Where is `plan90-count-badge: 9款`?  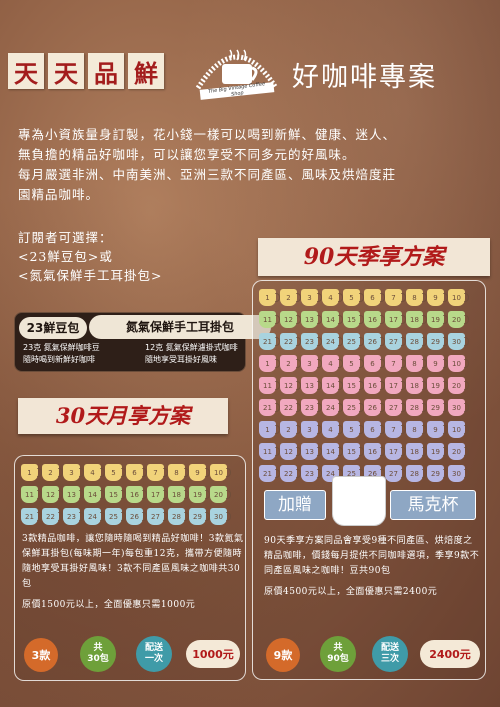
plan90-count-badge: 9款 is located at coordinates (283, 655).